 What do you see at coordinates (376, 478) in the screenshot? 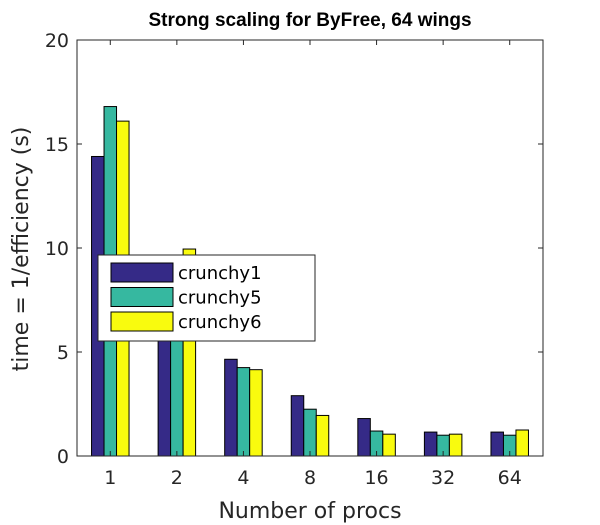
I see `x-tick-label: 16` at bounding box center [376, 478].